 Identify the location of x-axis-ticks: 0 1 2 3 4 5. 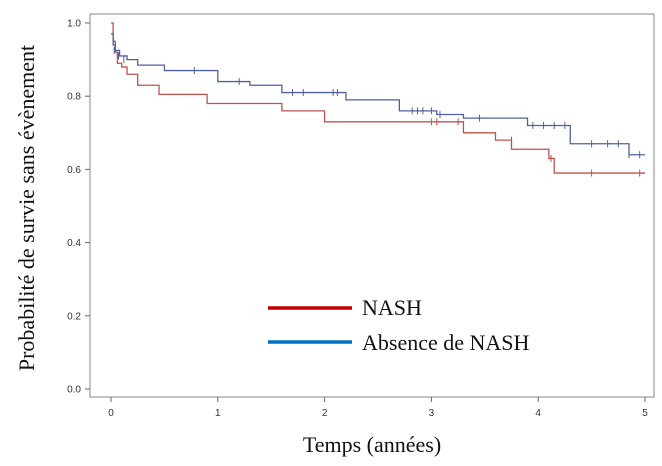
(378, 408).